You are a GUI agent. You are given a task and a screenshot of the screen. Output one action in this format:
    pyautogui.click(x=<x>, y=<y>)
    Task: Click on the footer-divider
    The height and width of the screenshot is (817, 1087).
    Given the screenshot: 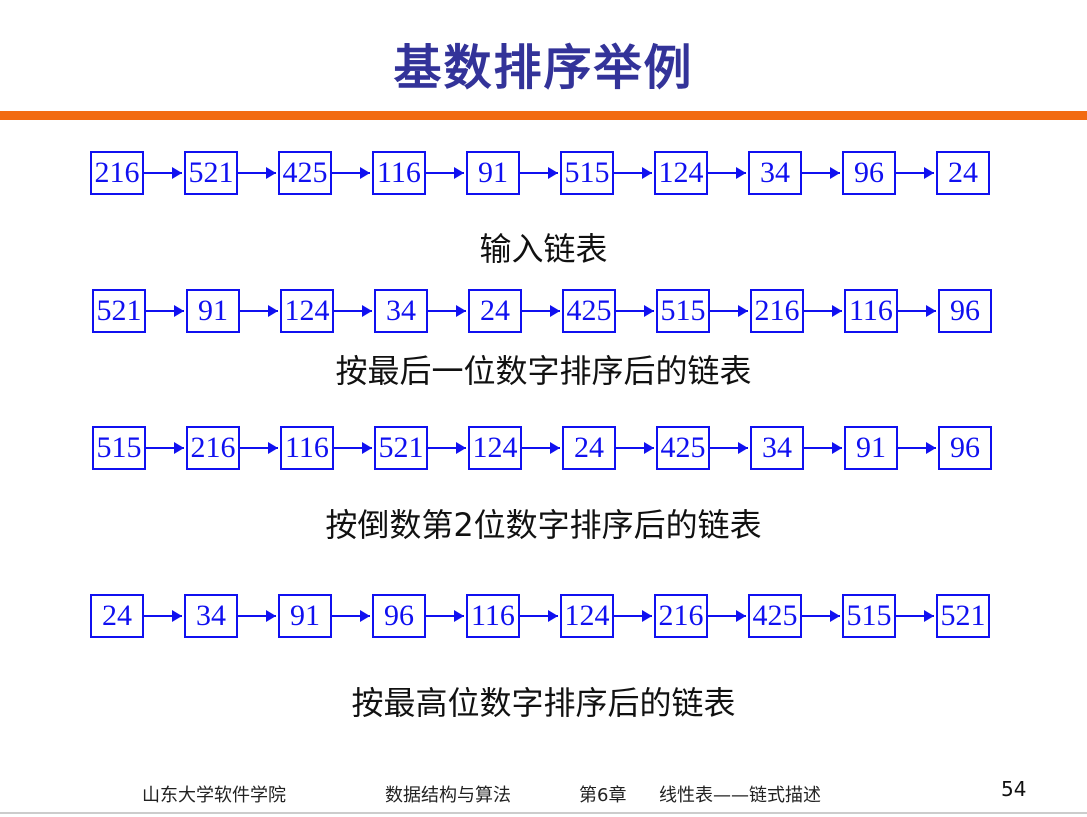 What is the action you would take?
    pyautogui.click(x=543, y=813)
    